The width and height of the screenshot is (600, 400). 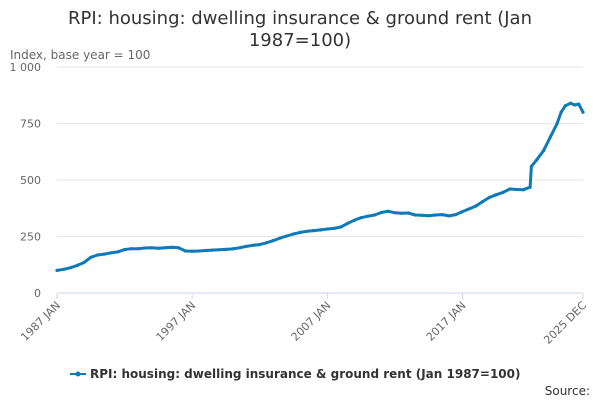 I want to click on y-axis-unit-label: Index, base year = 100, so click(x=80, y=55).